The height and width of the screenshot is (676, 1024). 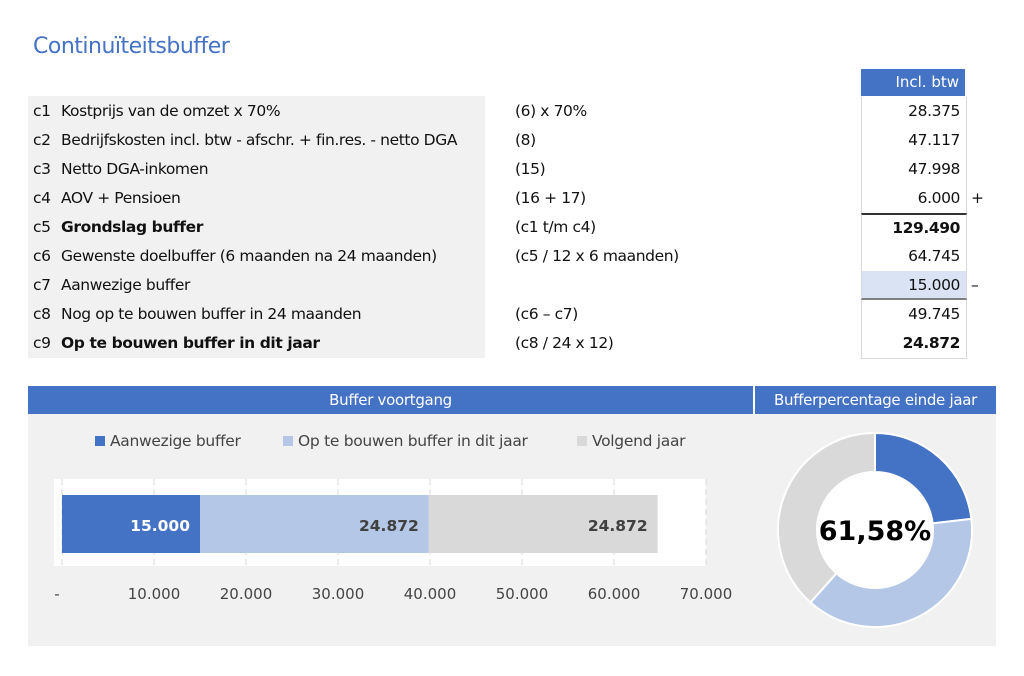 What do you see at coordinates (160, 526) in the screenshot?
I see `bar-label: 15.000` at bounding box center [160, 526].